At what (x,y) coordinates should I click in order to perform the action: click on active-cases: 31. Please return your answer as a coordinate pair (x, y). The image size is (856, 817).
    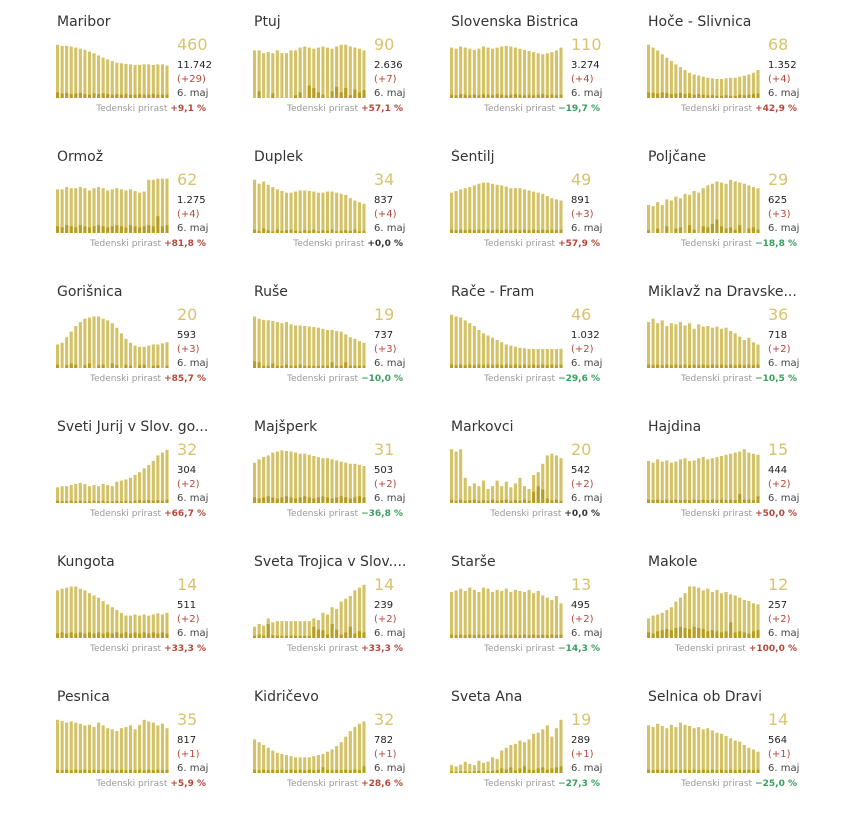
    Looking at the image, I should click on (384, 449).